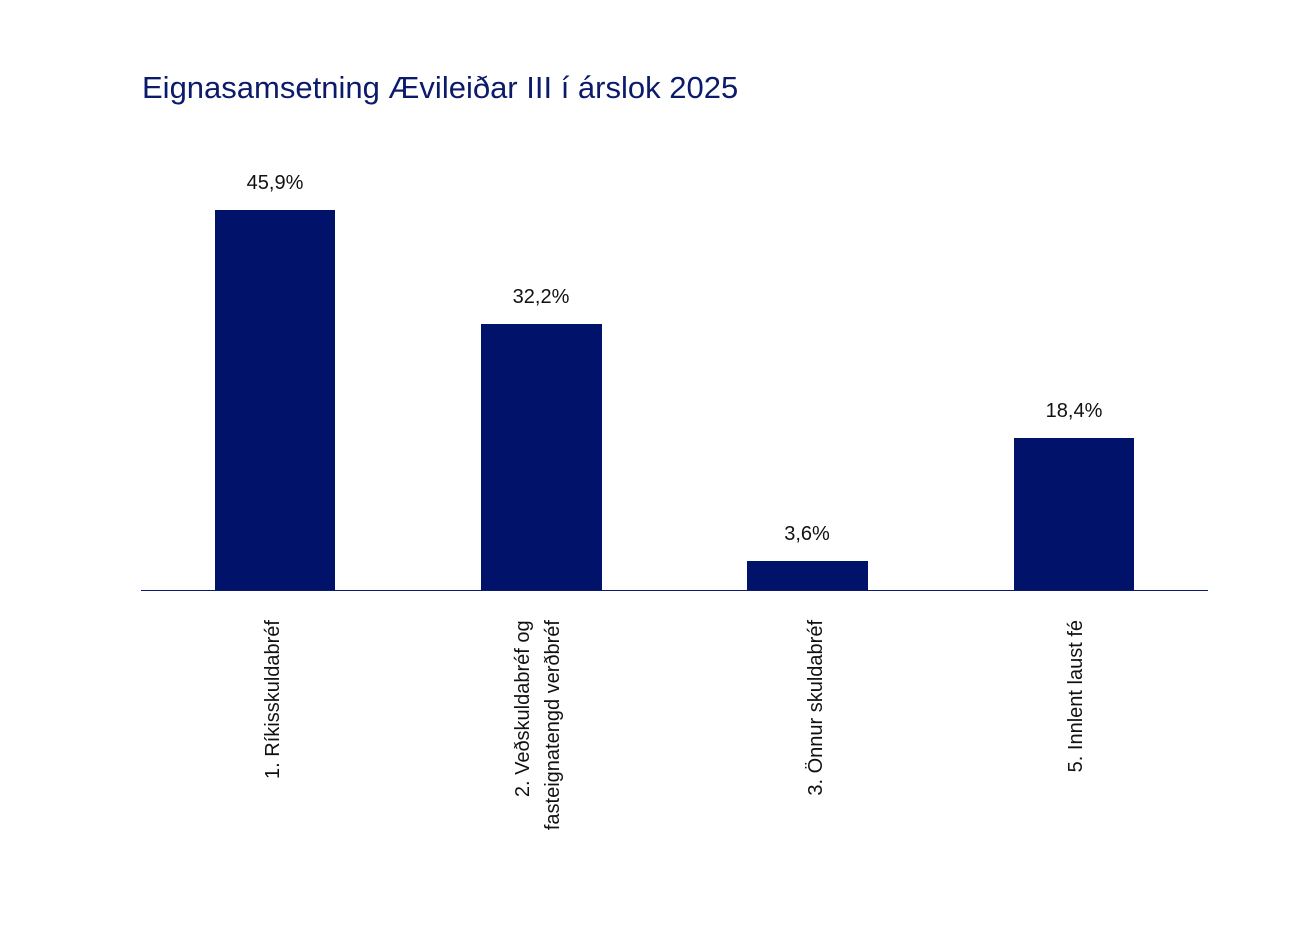  I want to click on bar-rikisskuldabref, so click(275, 400).